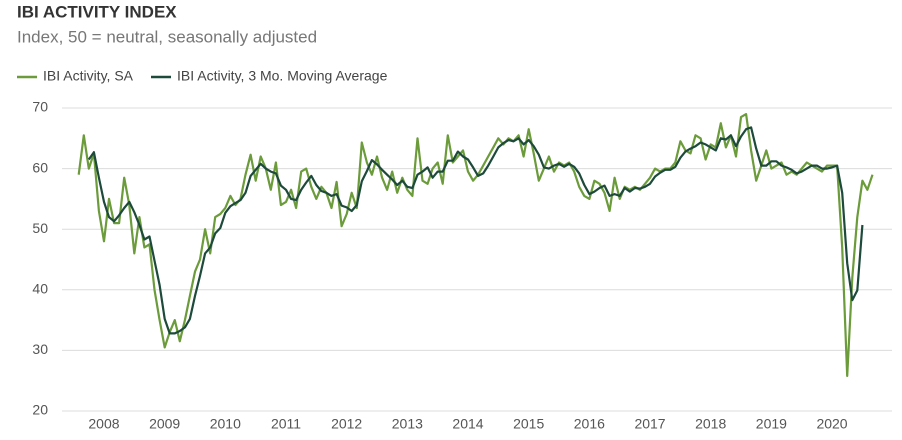 The image size is (902, 440). I want to click on x-tick-label: 2017, so click(649, 424).